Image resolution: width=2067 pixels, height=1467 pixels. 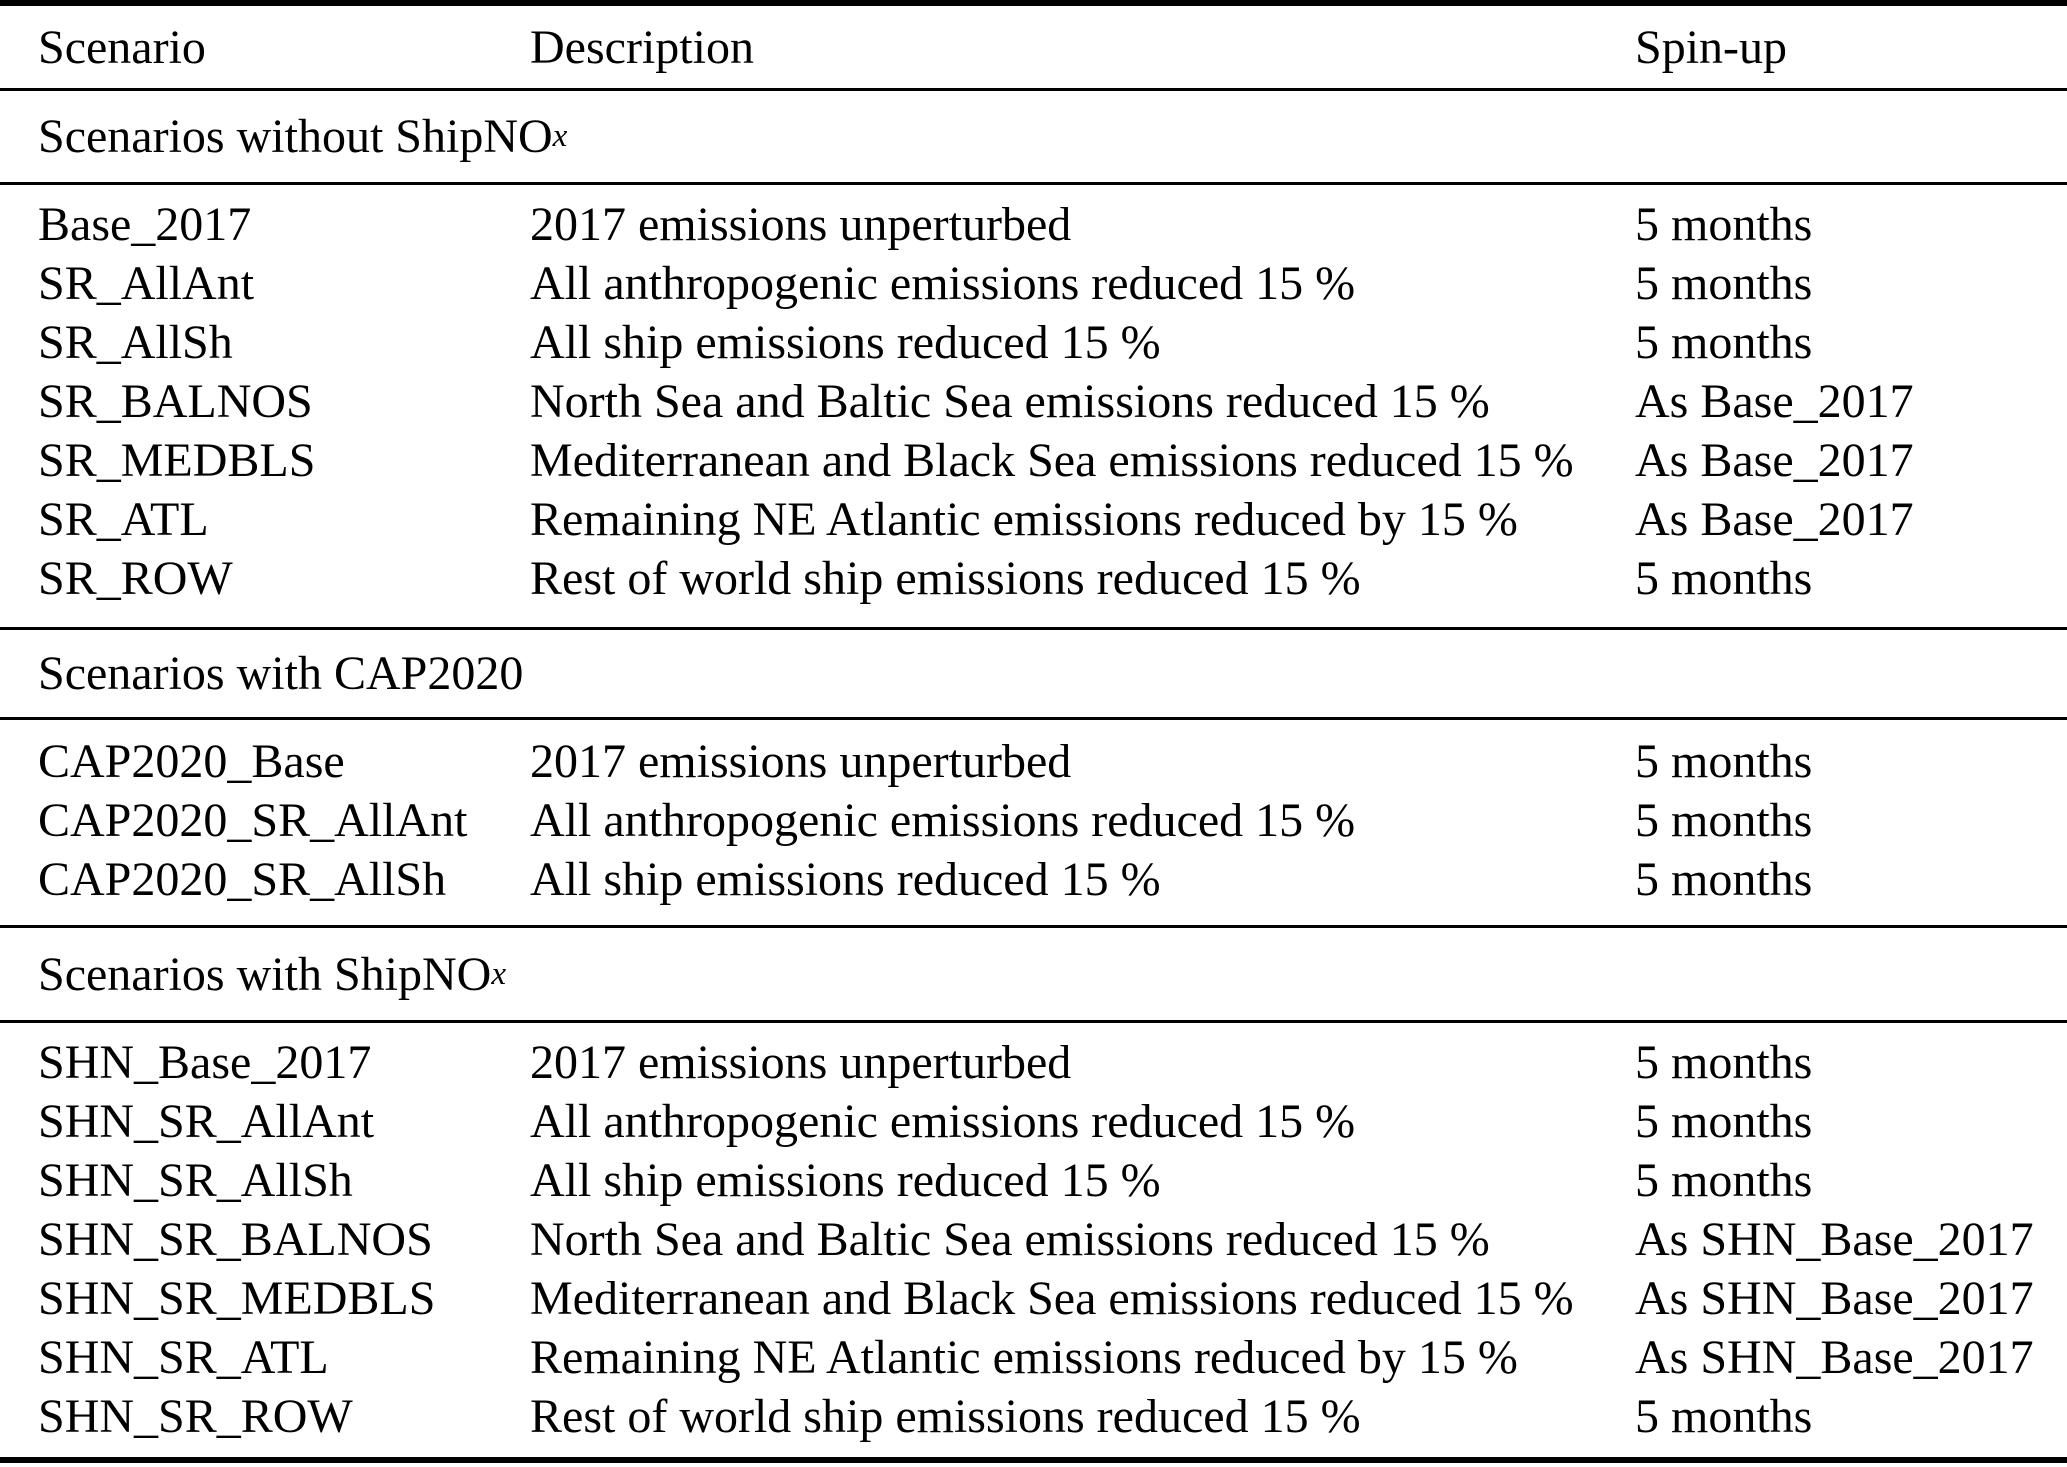 What do you see at coordinates (295, 136) in the screenshot?
I see `section-title: Scenarios without ShipNO` at bounding box center [295, 136].